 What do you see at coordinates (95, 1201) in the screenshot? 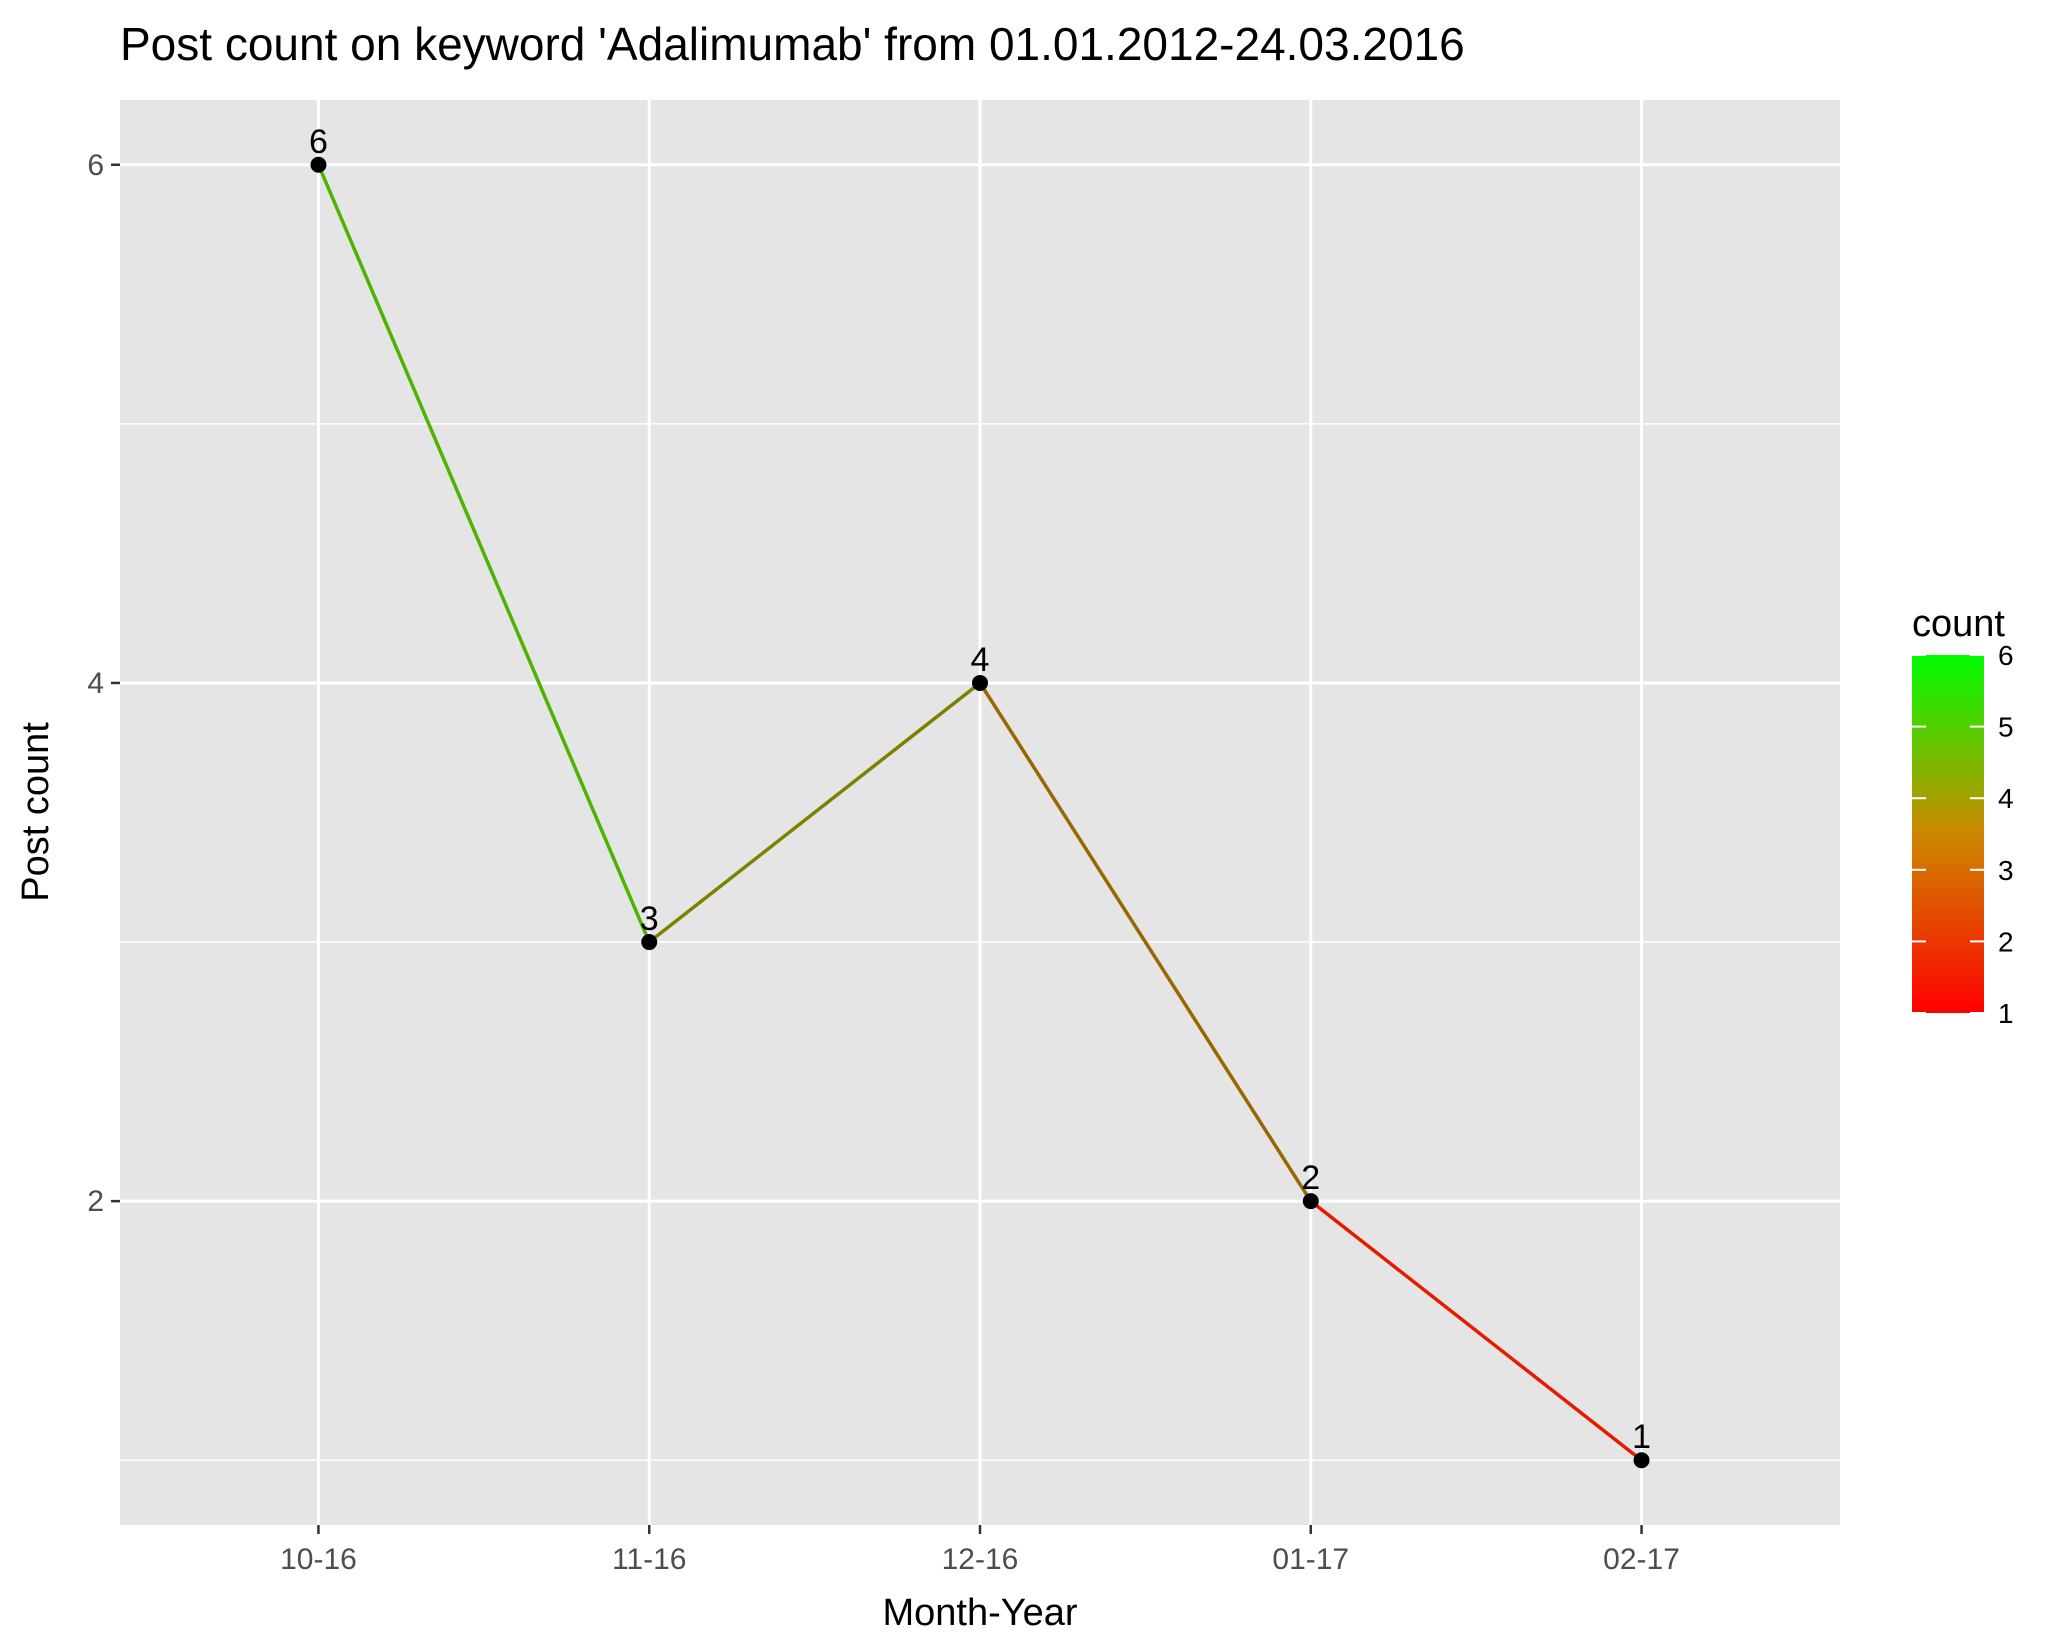
I see `y-tick-label: 2` at bounding box center [95, 1201].